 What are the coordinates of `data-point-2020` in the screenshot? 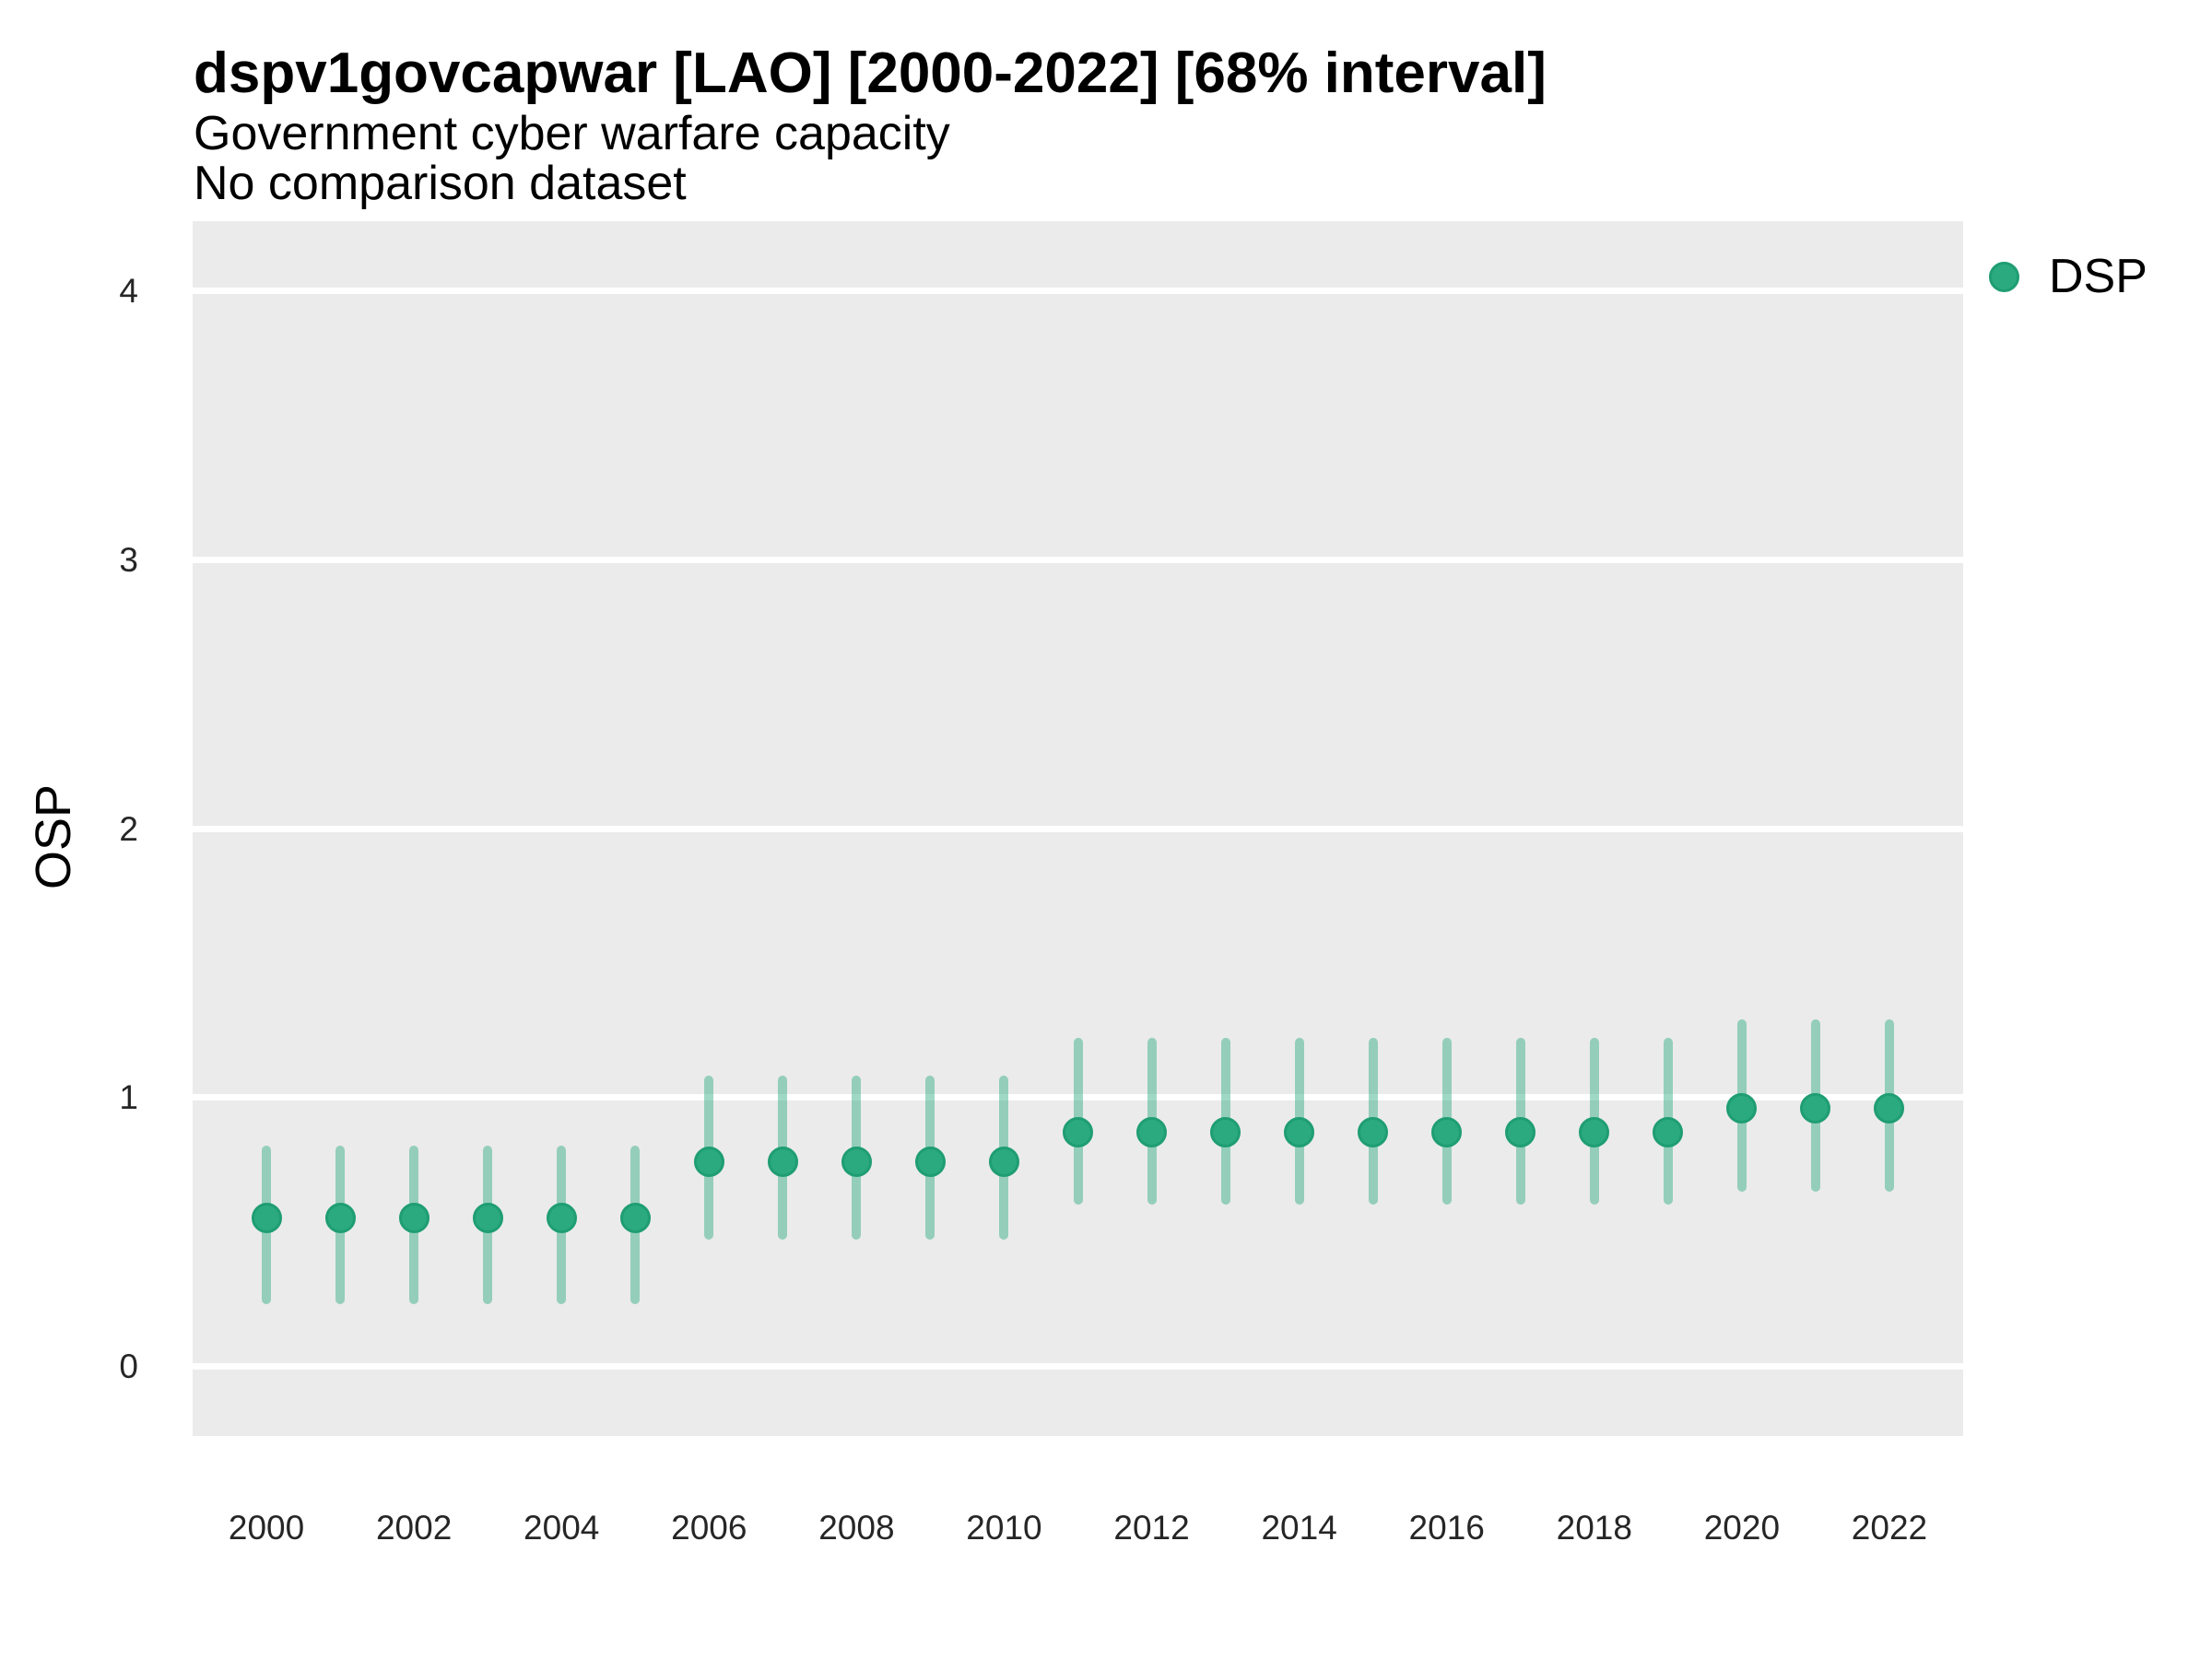 It's located at (1742, 1108).